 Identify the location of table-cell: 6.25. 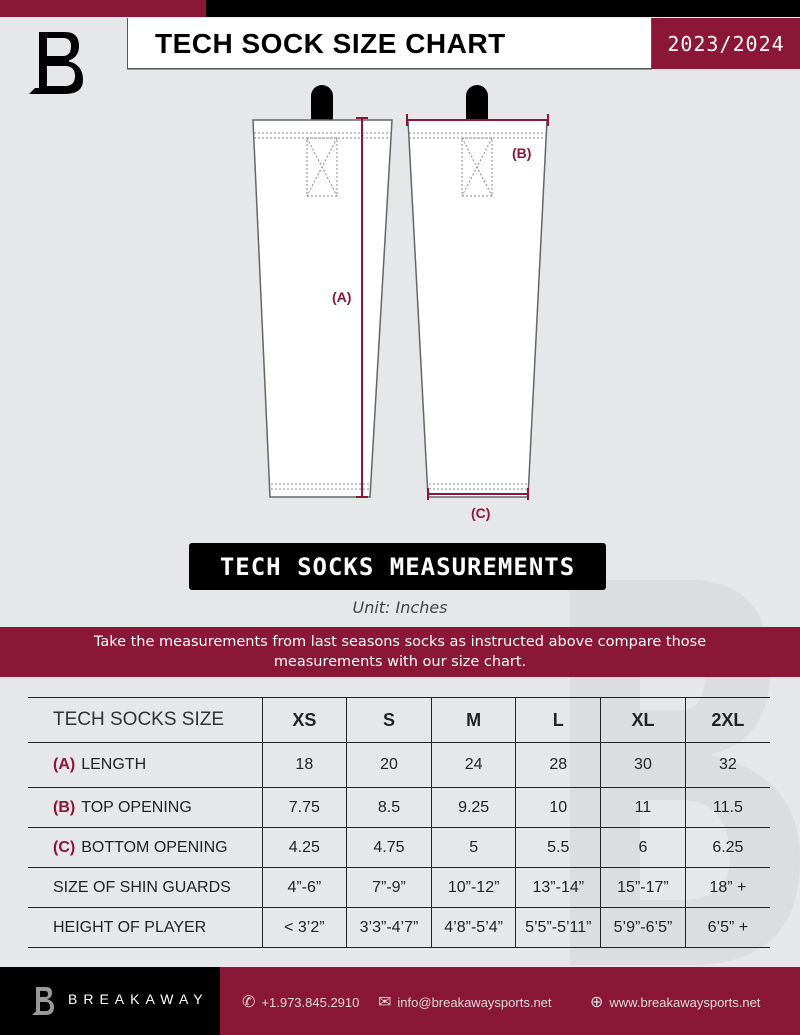
(727, 847).